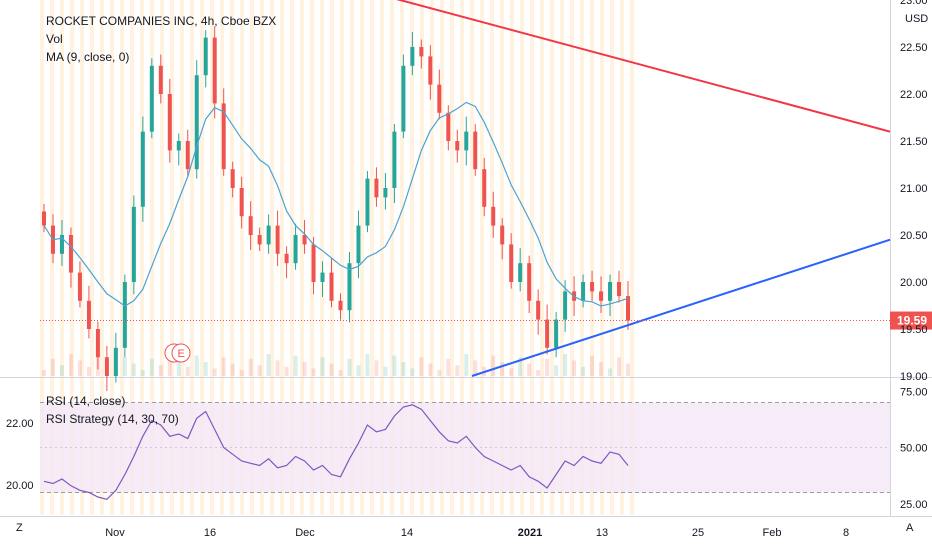 This screenshot has height=550, width=932. I want to click on time-tick-label: Nov, so click(115, 533).